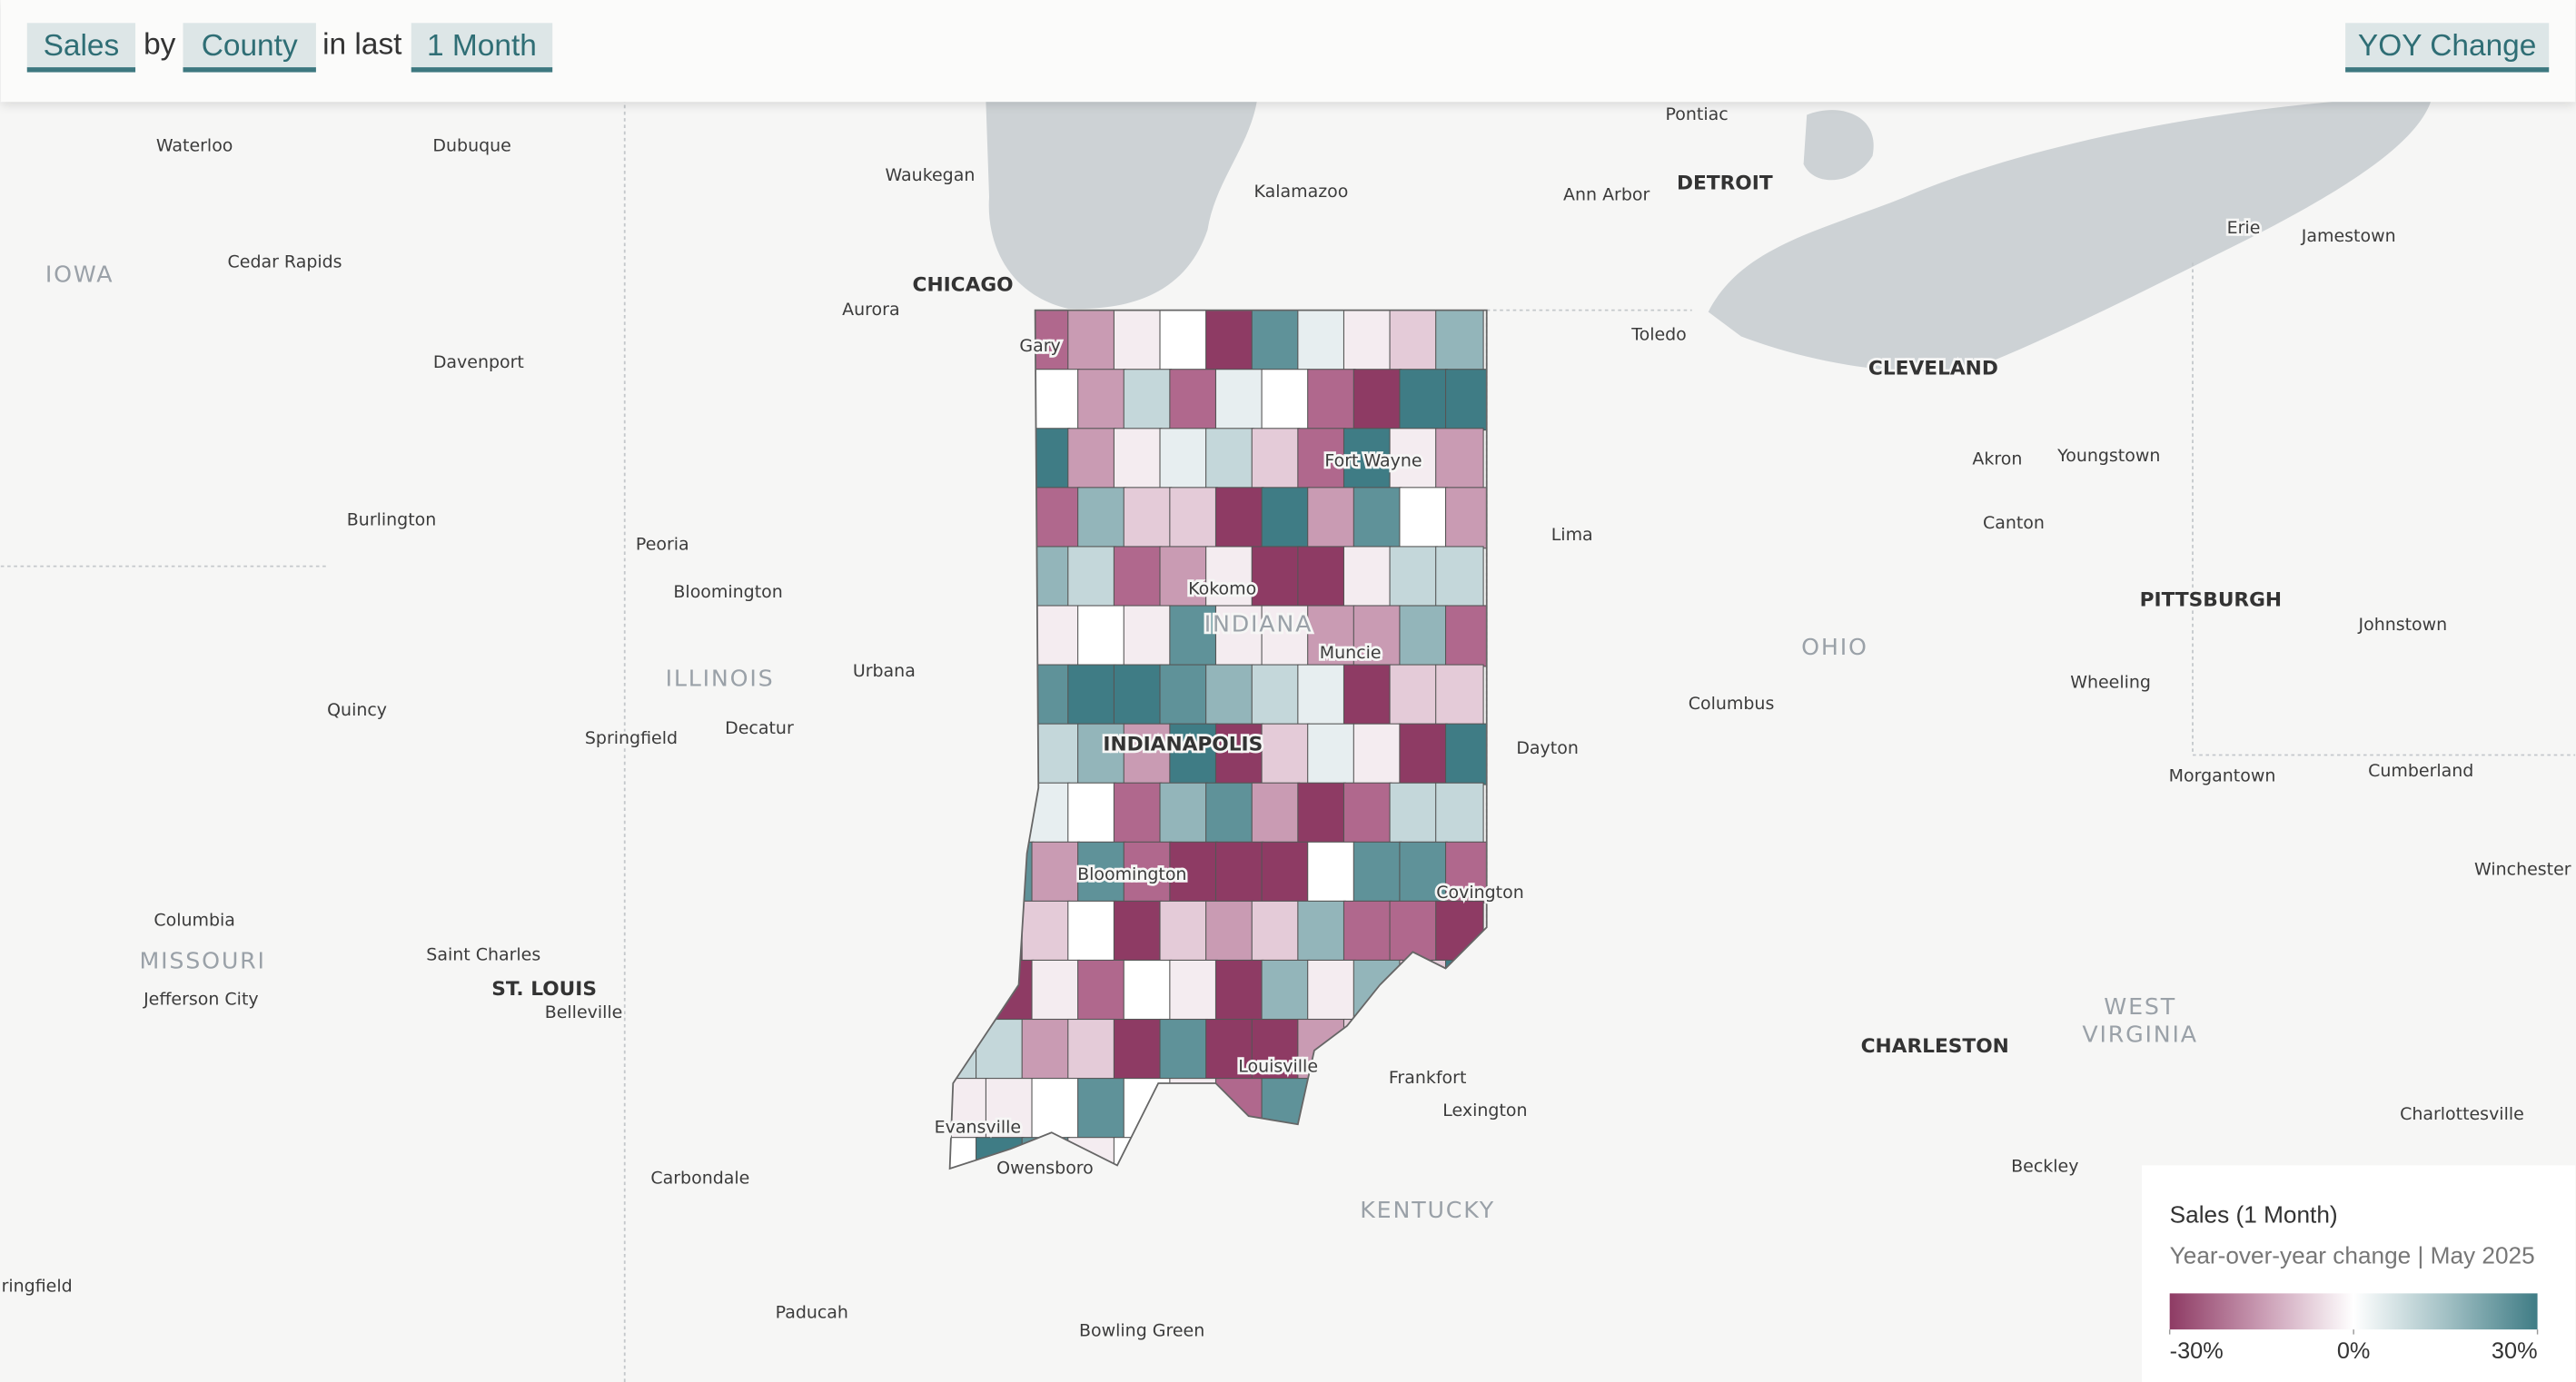 The height and width of the screenshot is (1382, 2576). What do you see at coordinates (1045, 1169) in the screenshot?
I see `city-label: Owensboro` at bounding box center [1045, 1169].